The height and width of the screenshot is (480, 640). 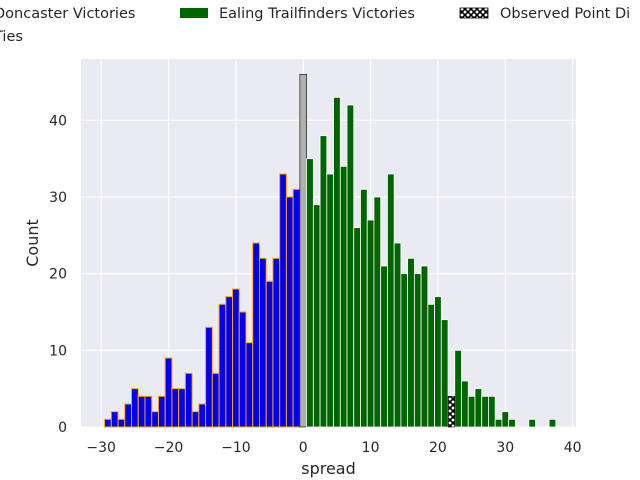 I want to click on legend-swatch-ealing, so click(x=194, y=13).